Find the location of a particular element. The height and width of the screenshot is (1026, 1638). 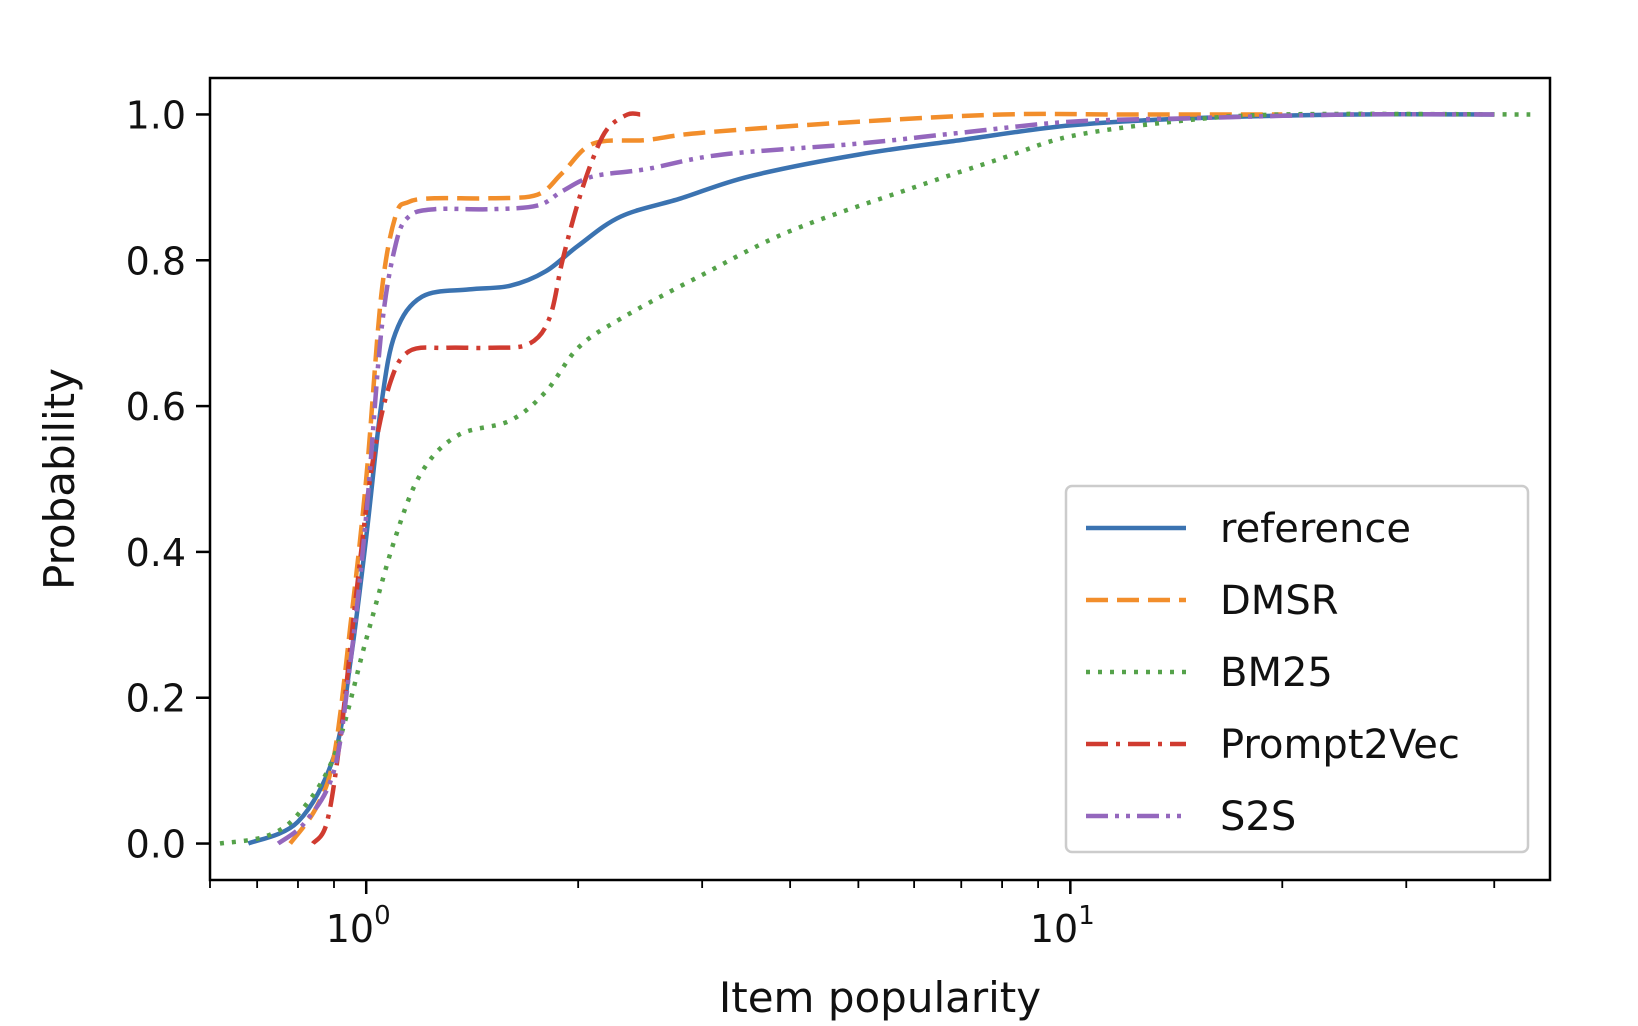

x-tick-label: 10⁰ is located at coordinates (358, 926).